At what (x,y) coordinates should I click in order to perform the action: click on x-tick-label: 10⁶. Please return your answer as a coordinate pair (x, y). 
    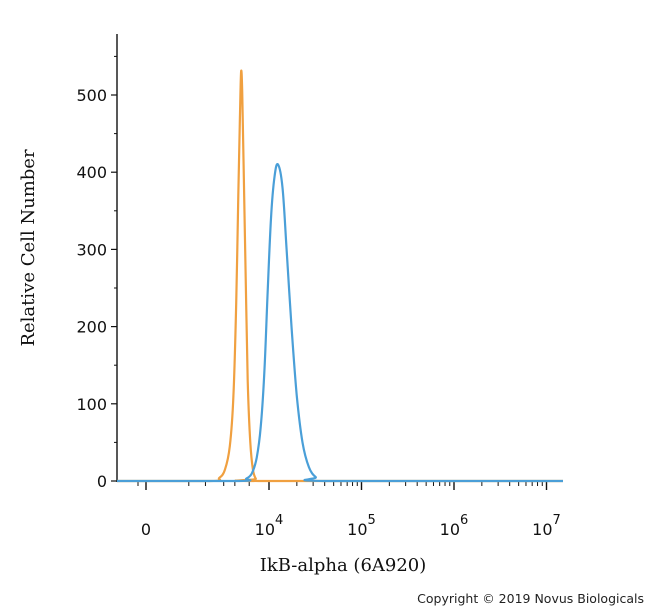
    Looking at the image, I should click on (454, 526).